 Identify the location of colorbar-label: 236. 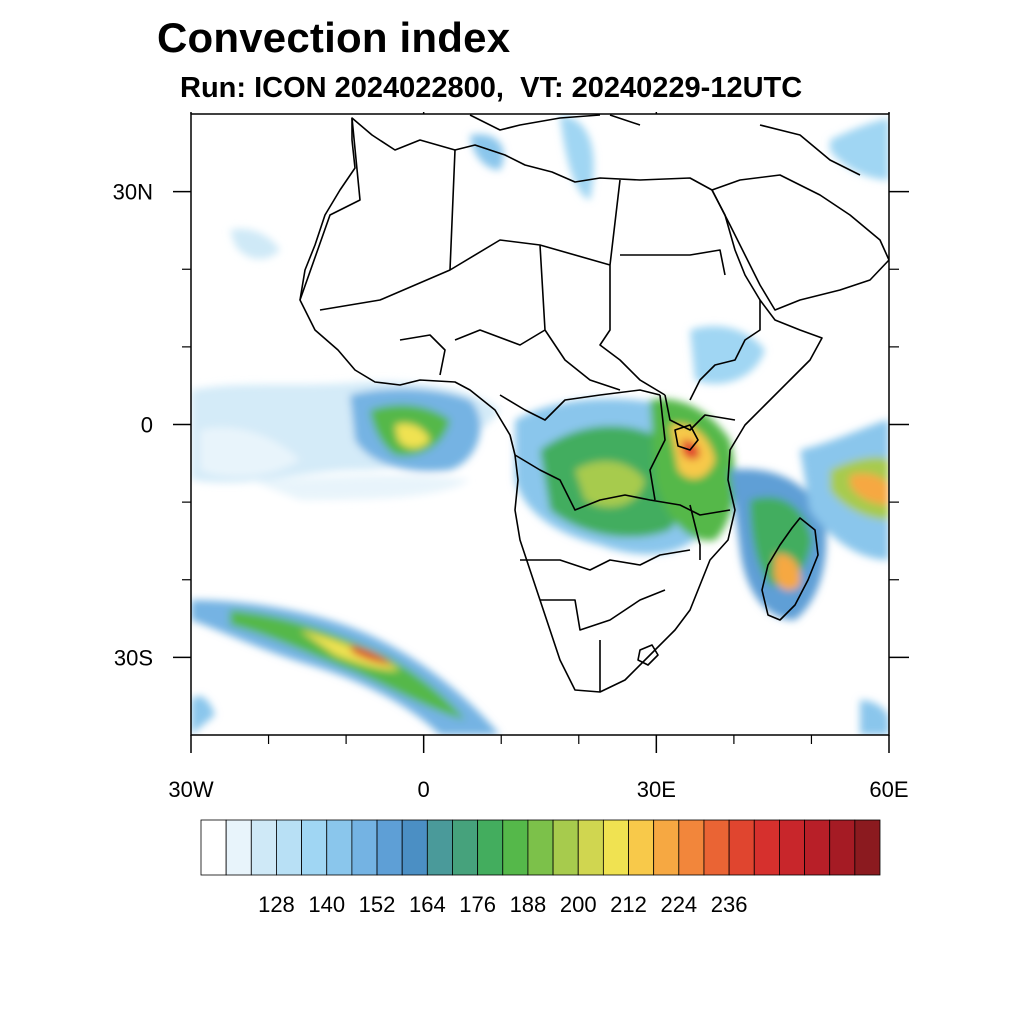
(729, 904).